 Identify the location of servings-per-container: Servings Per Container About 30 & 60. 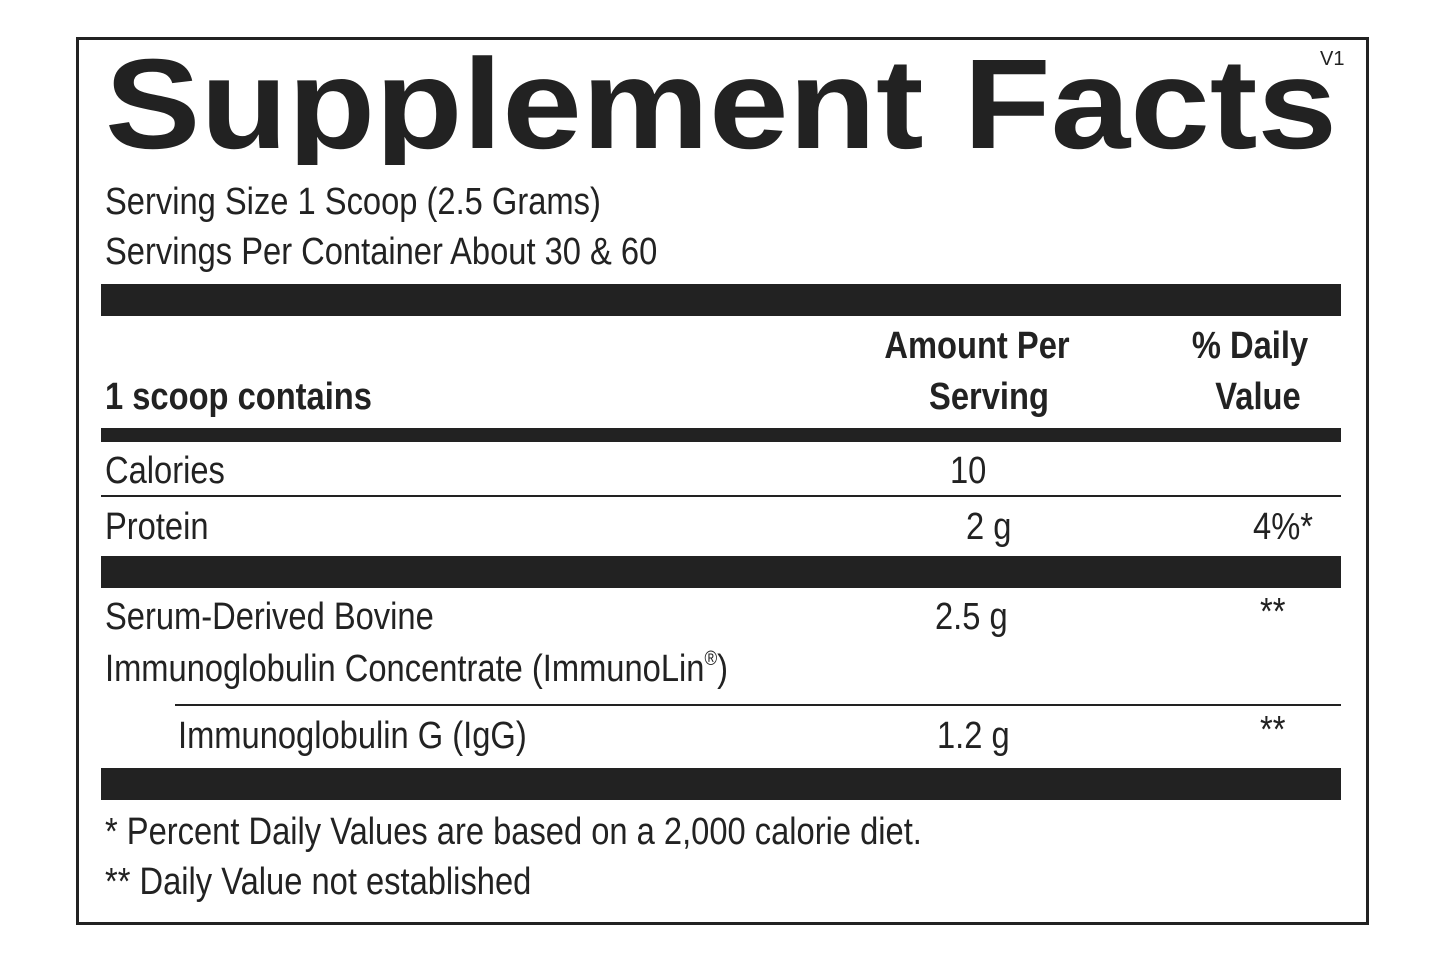
(381, 252).